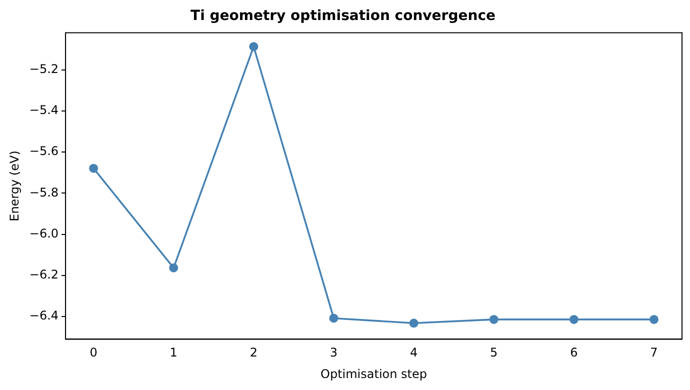  I want to click on x-tick-label: 0, so click(94, 353).